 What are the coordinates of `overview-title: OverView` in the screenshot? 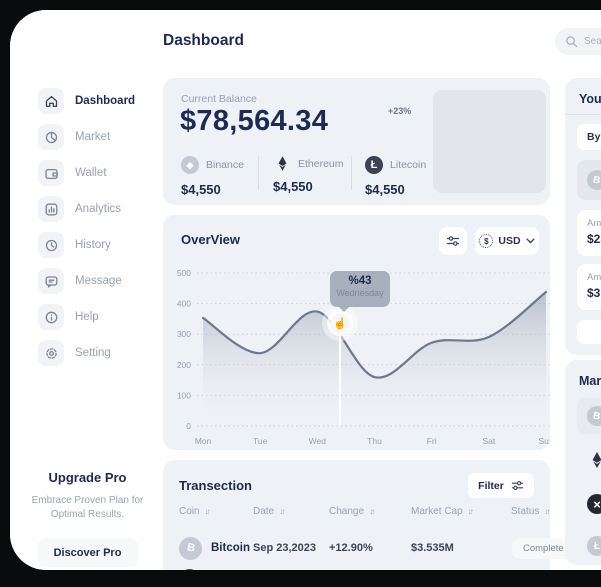 It's located at (211, 239).